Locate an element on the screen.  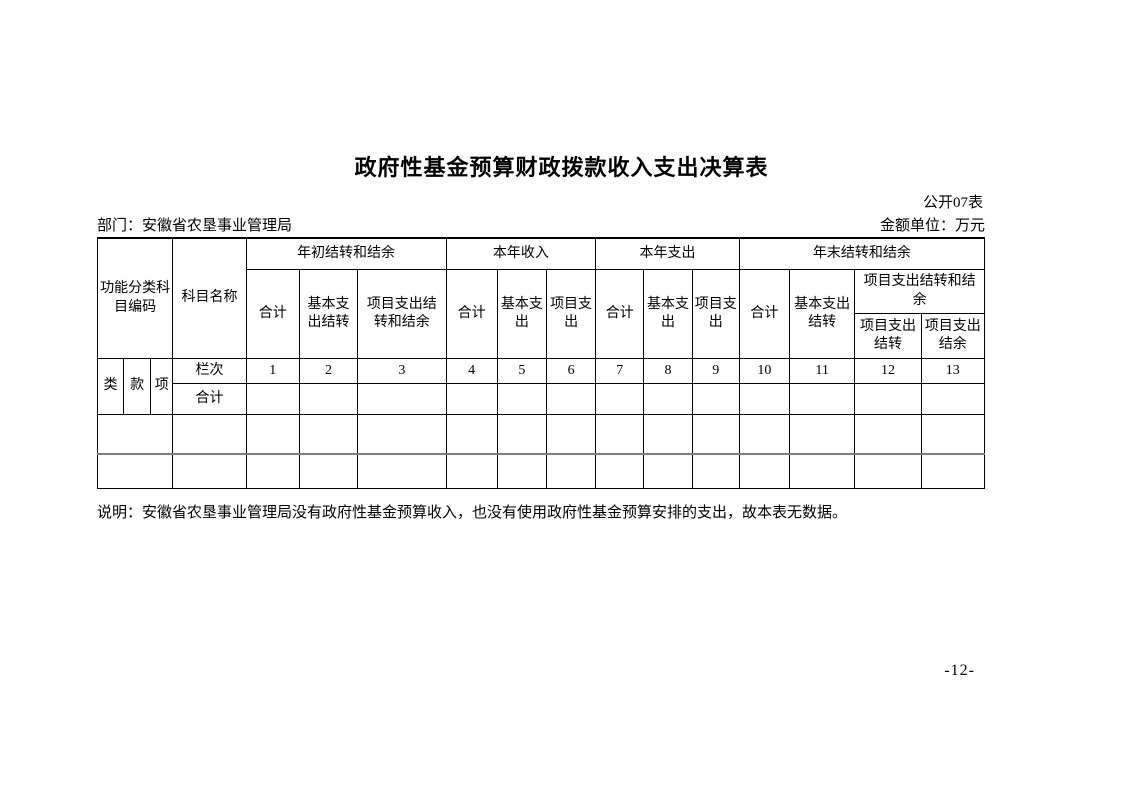
header-end-basic-carryover: 基本支出结转 is located at coordinates (822, 314).